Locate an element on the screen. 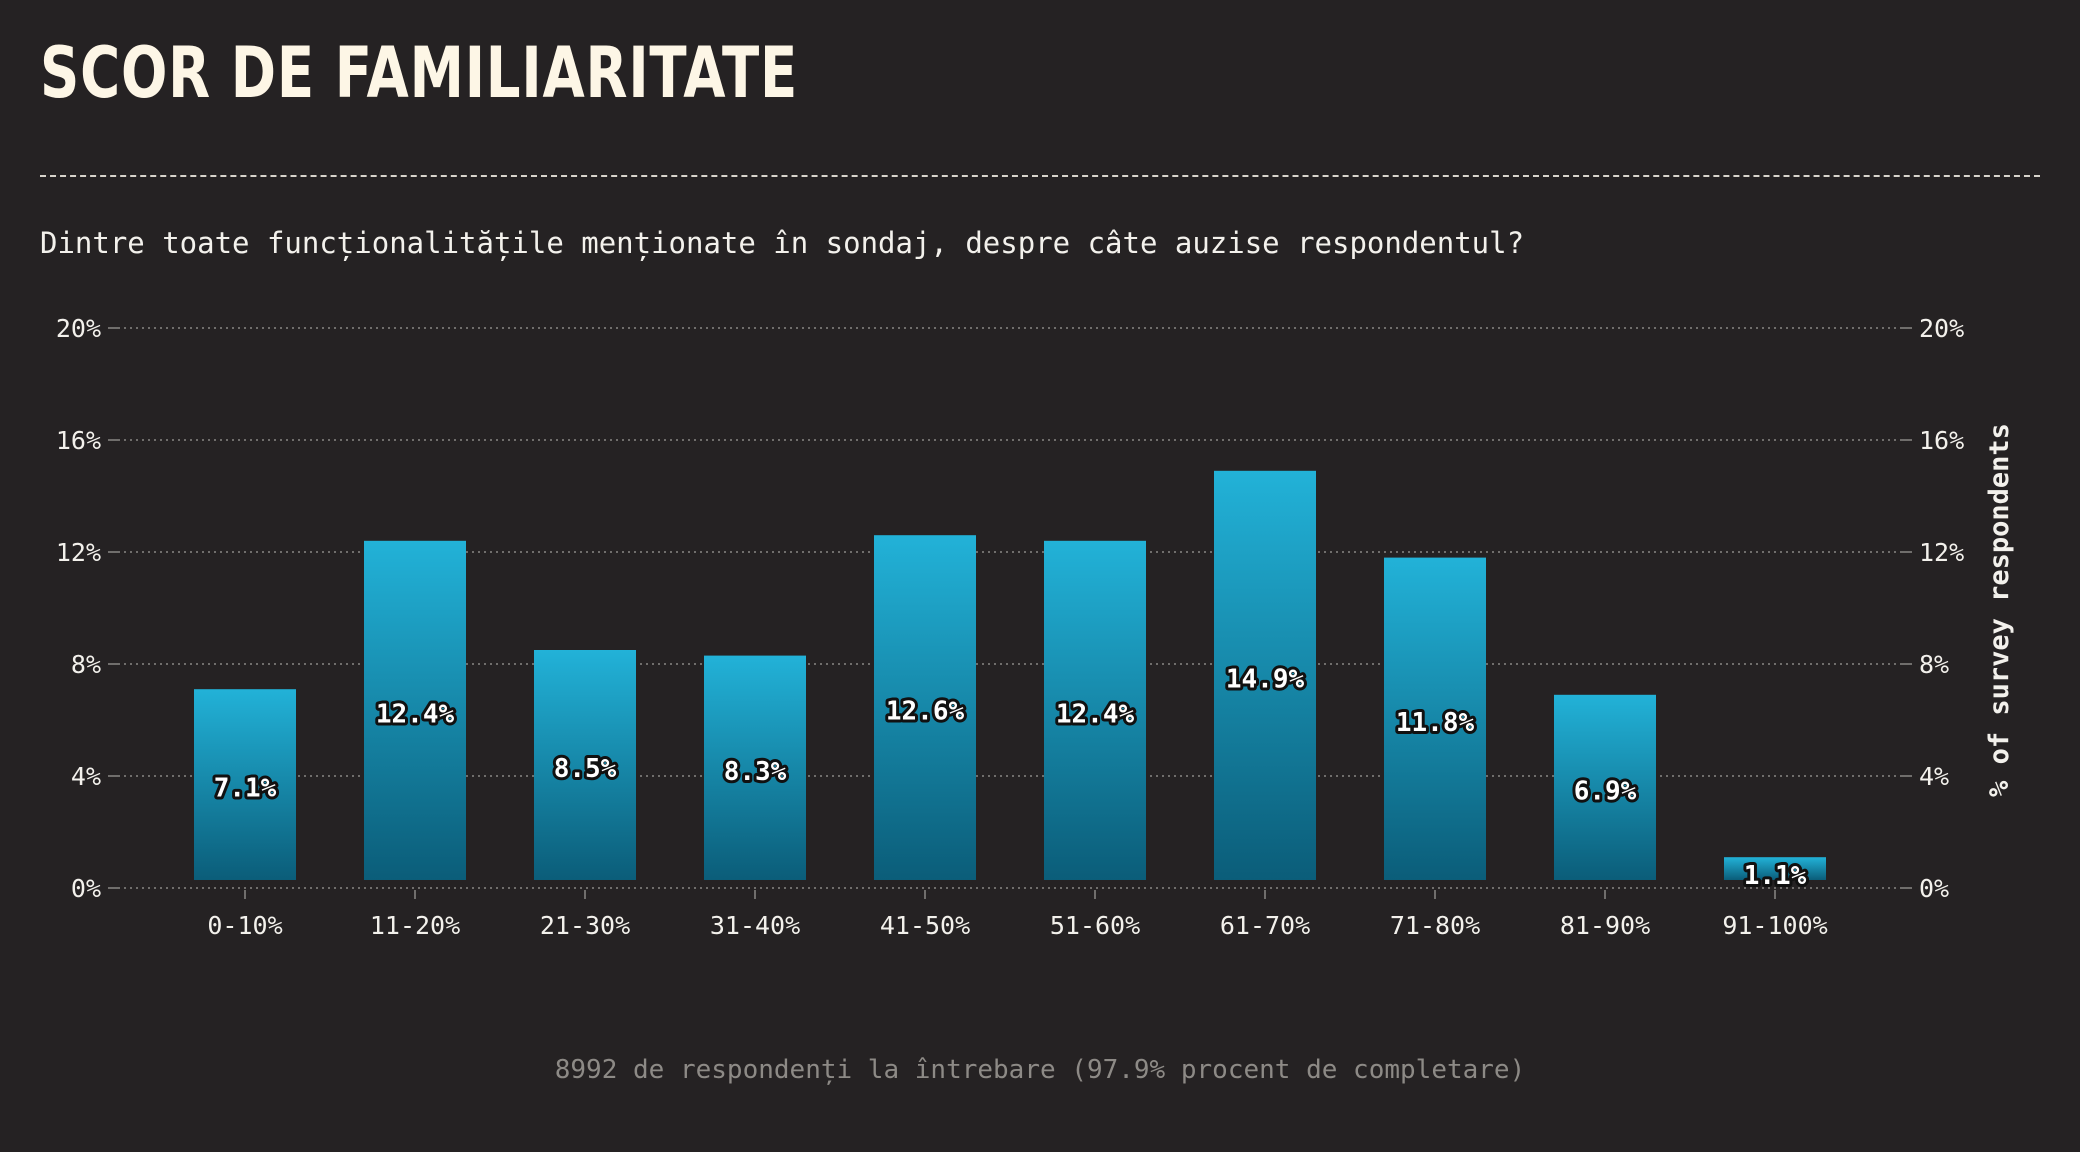  y-axis-right: 0% 4% 8% 12% 16% 20% is located at coordinates (1933, 608).